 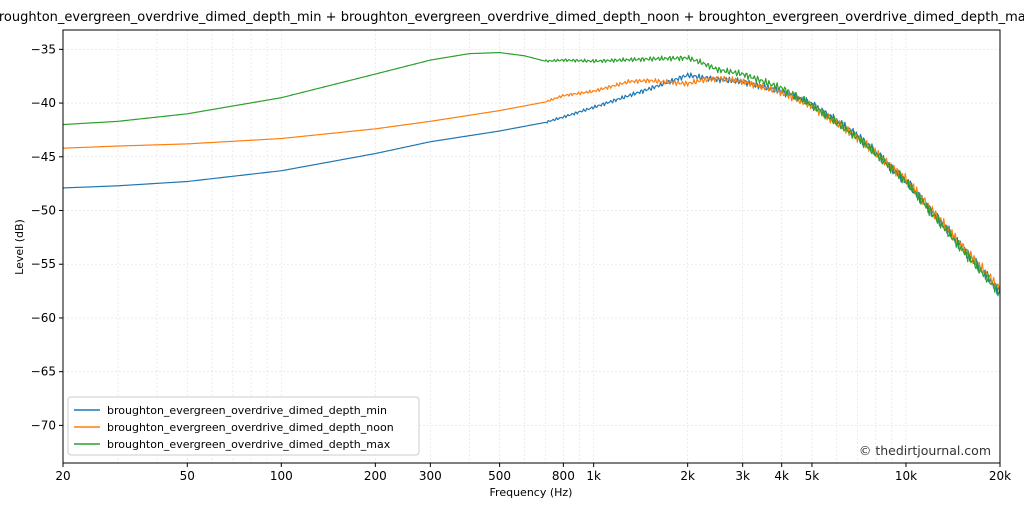 I want to click on x-tick-label: 1k, so click(x=593, y=476).